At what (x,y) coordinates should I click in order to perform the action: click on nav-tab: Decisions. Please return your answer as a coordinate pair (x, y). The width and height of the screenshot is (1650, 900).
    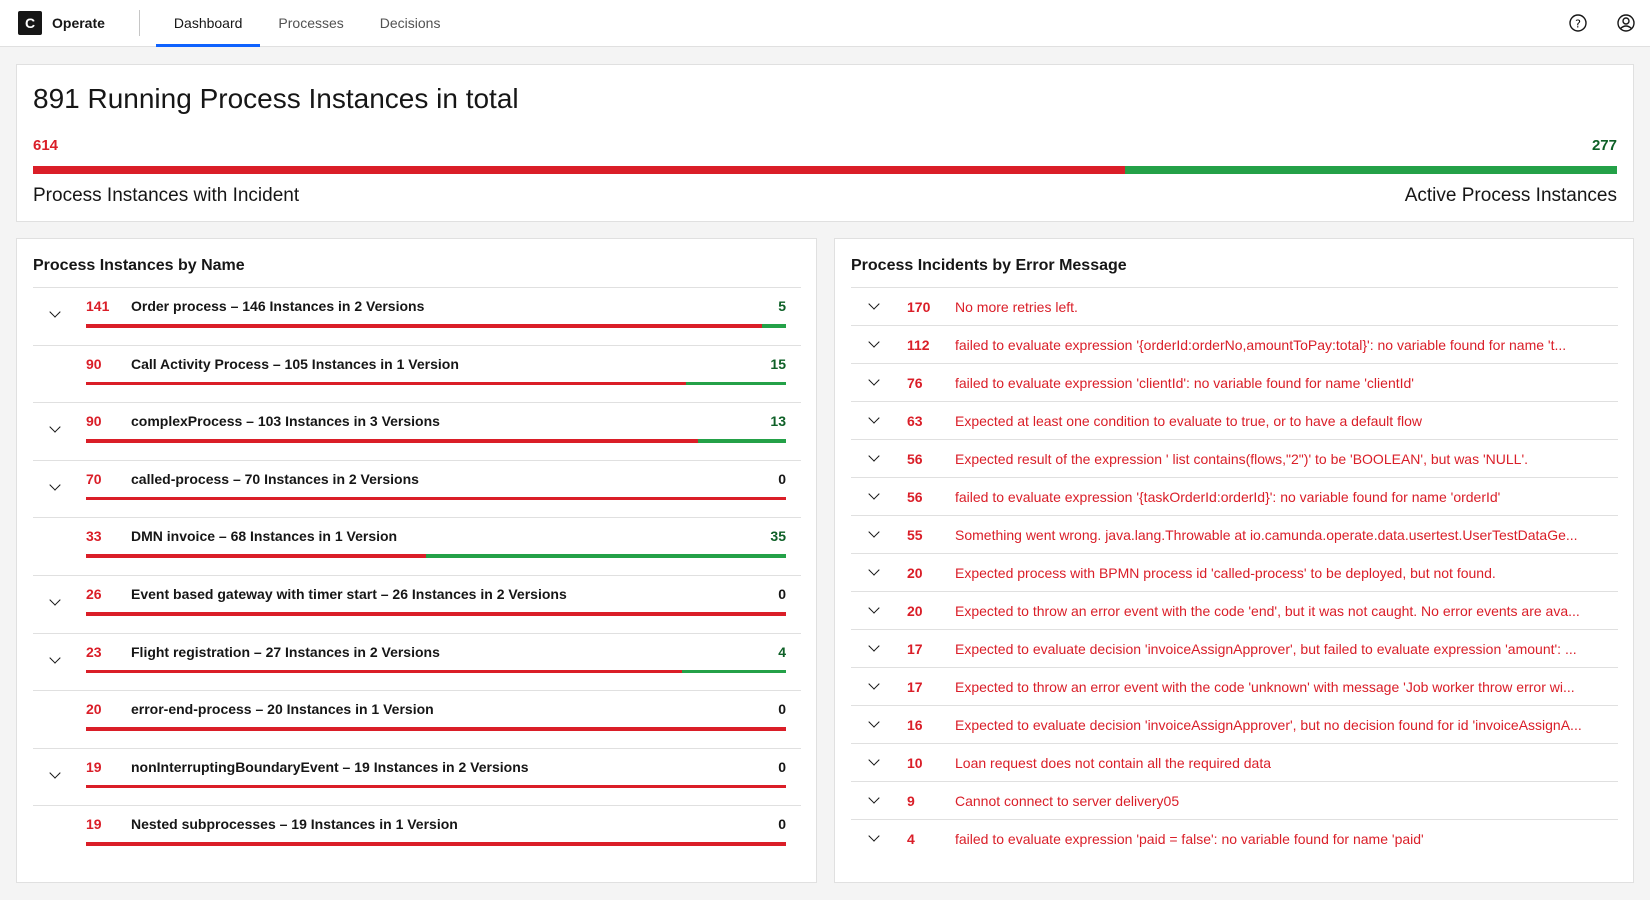
    Looking at the image, I should click on (410, 23).